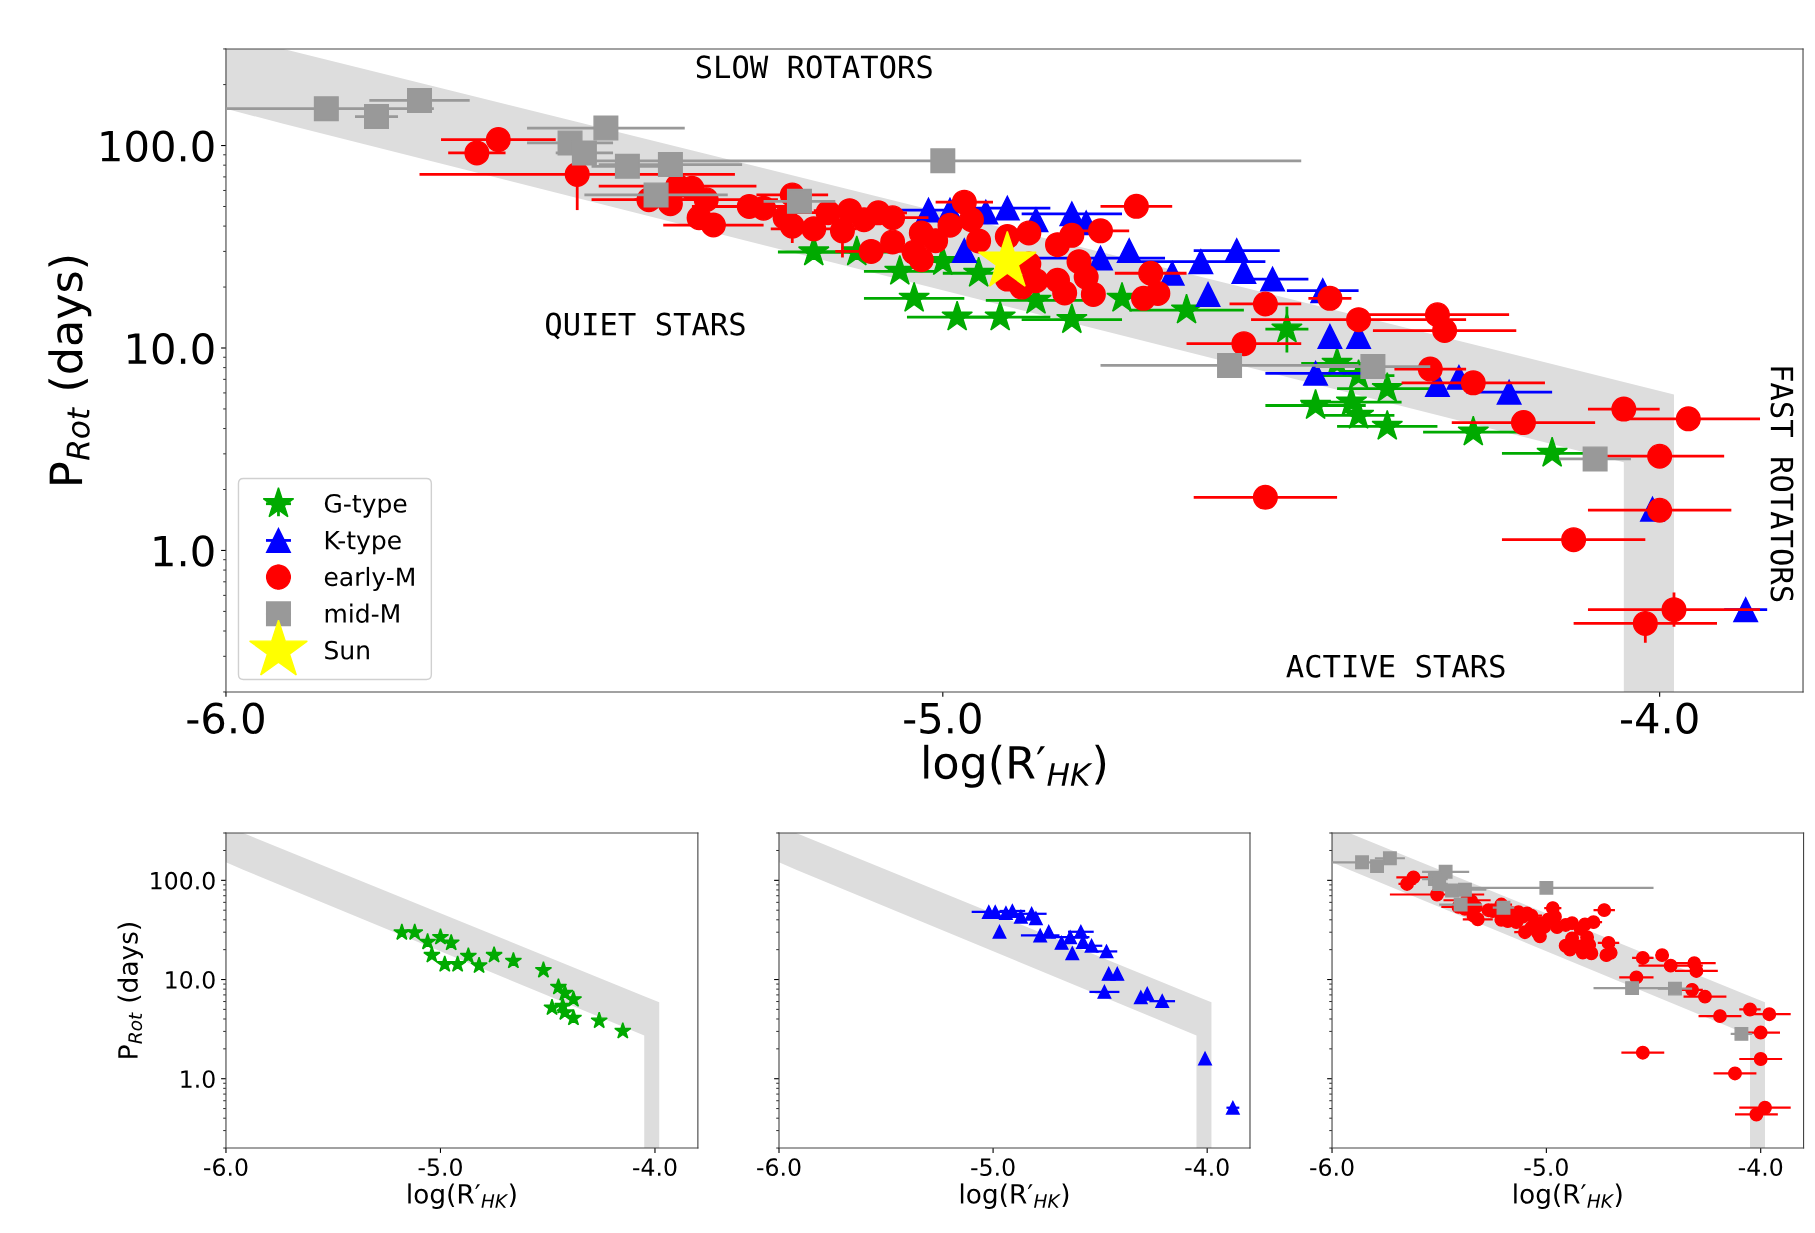 The width and height of the screenshot is (1815, 1233). I want to click on annotation: SLOW ROTATORS, so click(814, 67).